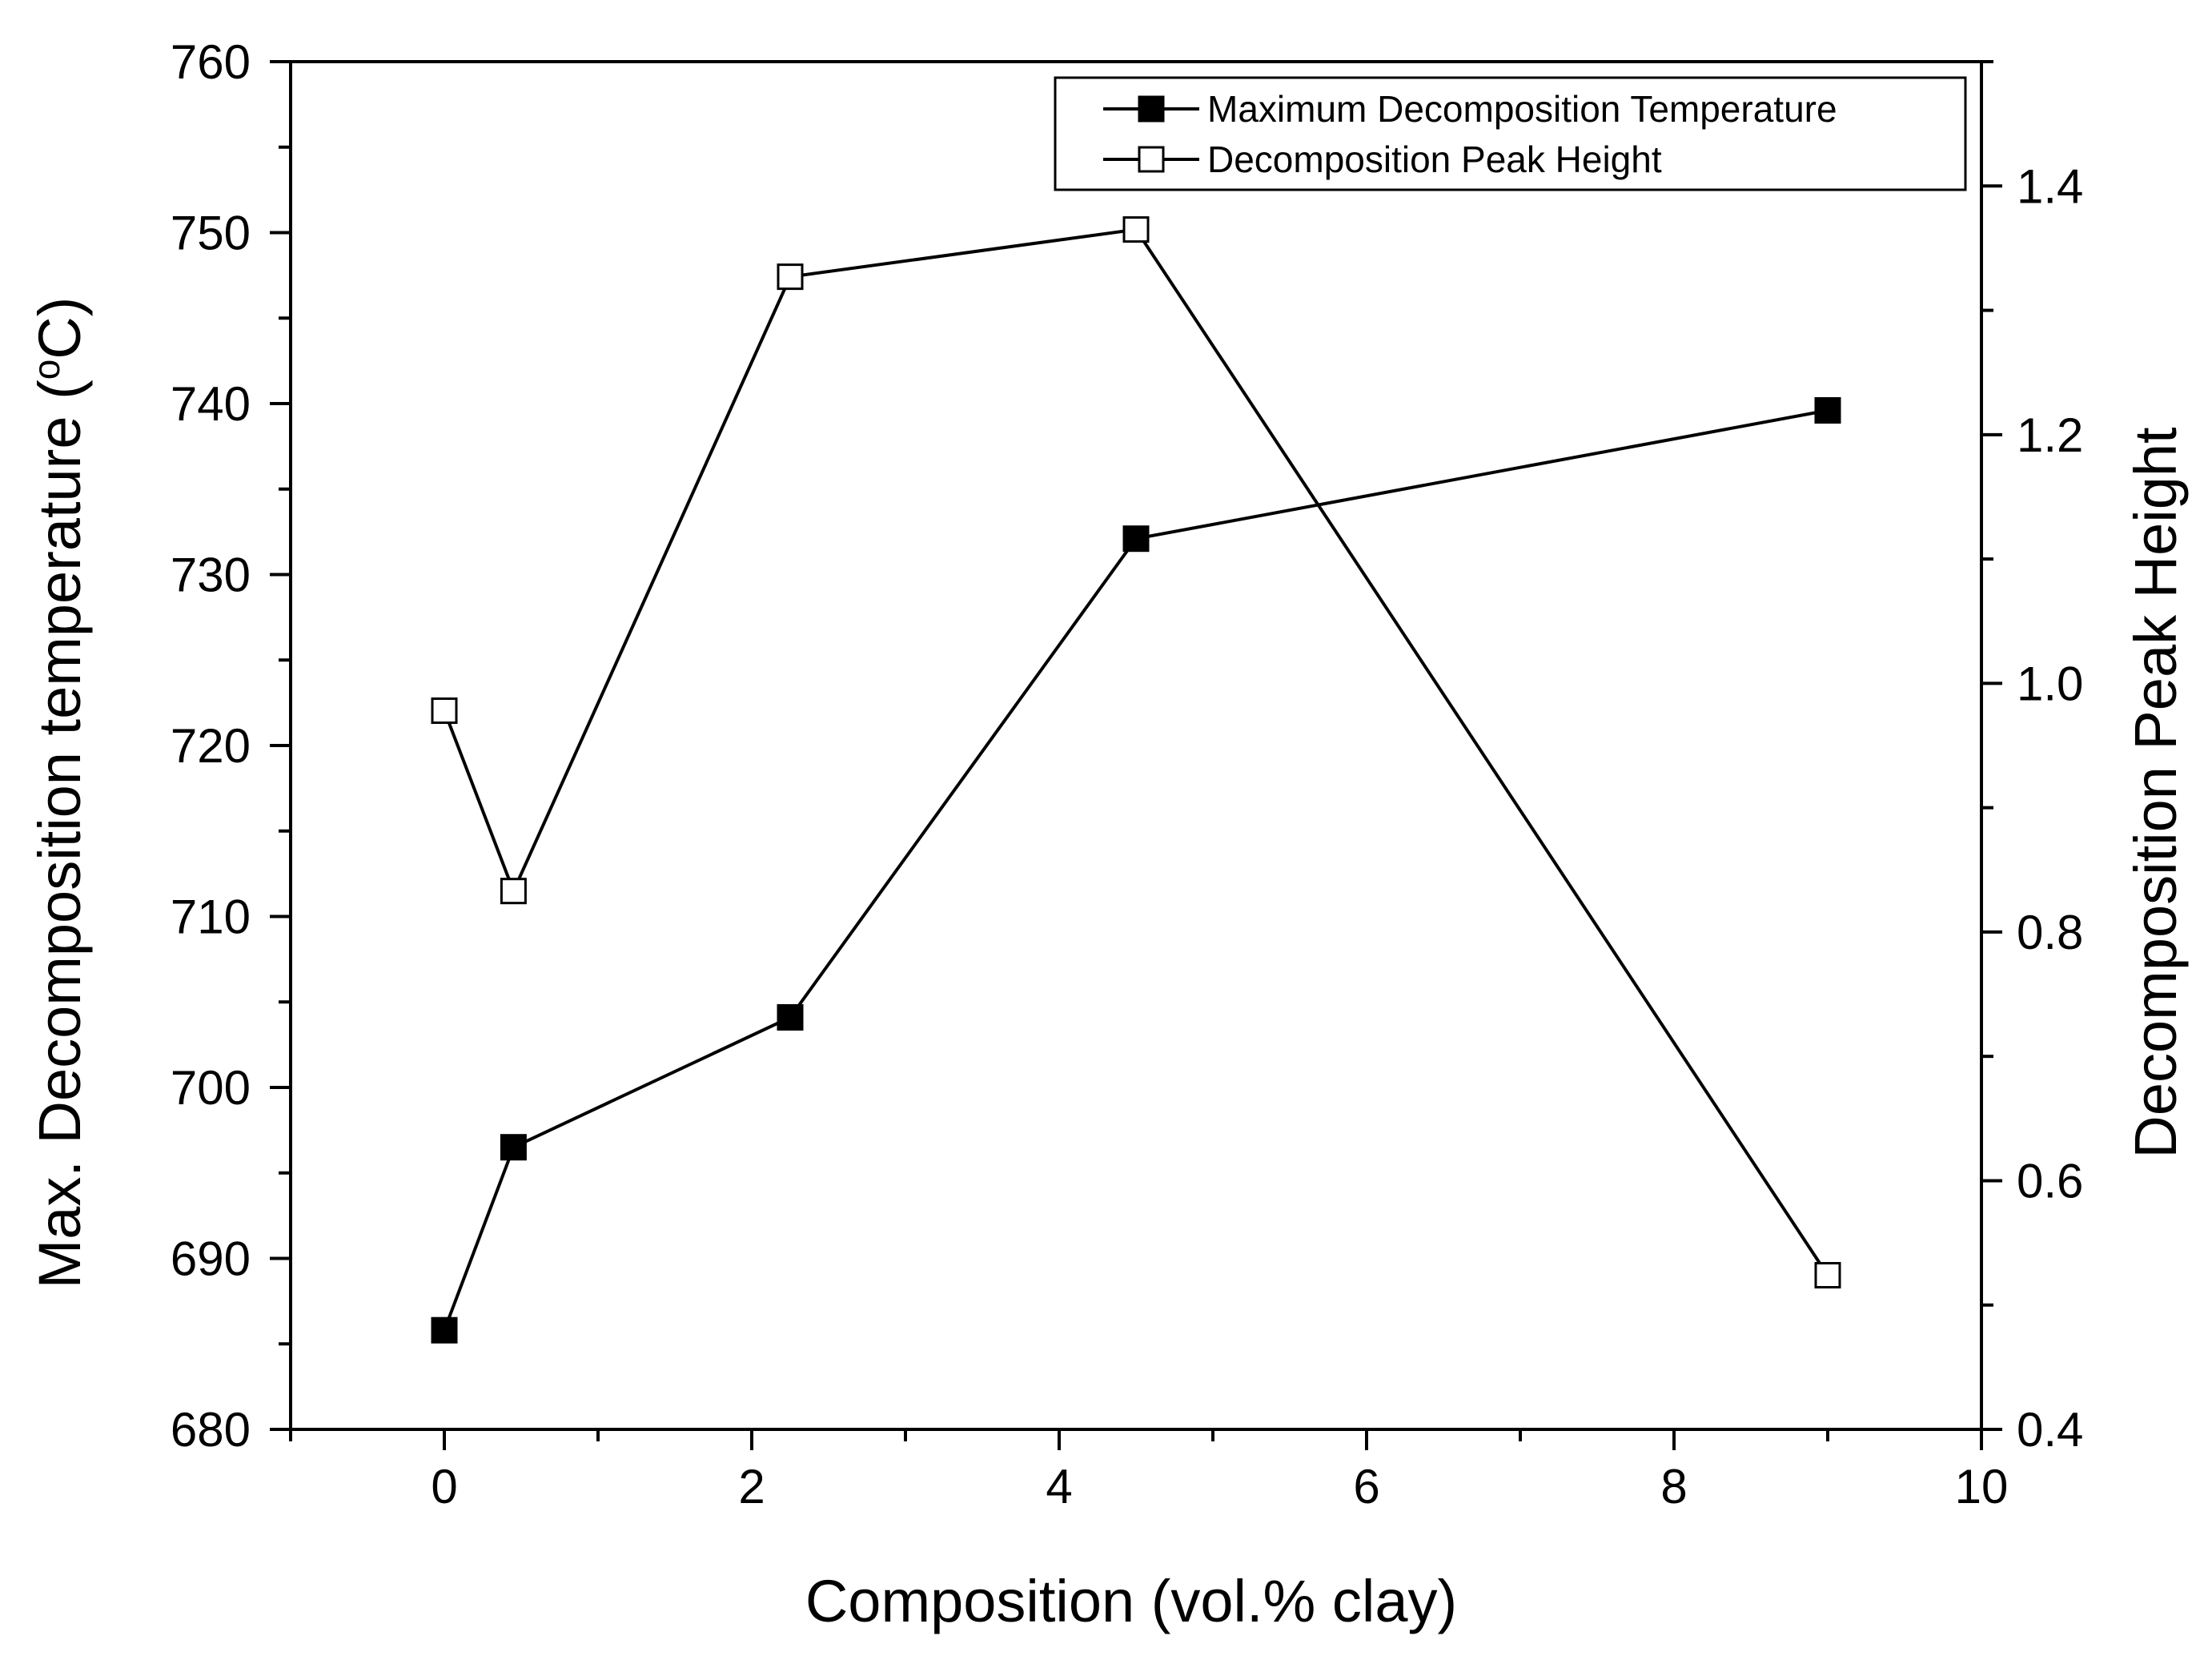  I want to click on y-right-axis-title: Decomposition Peak Height, so click(2156, 793).